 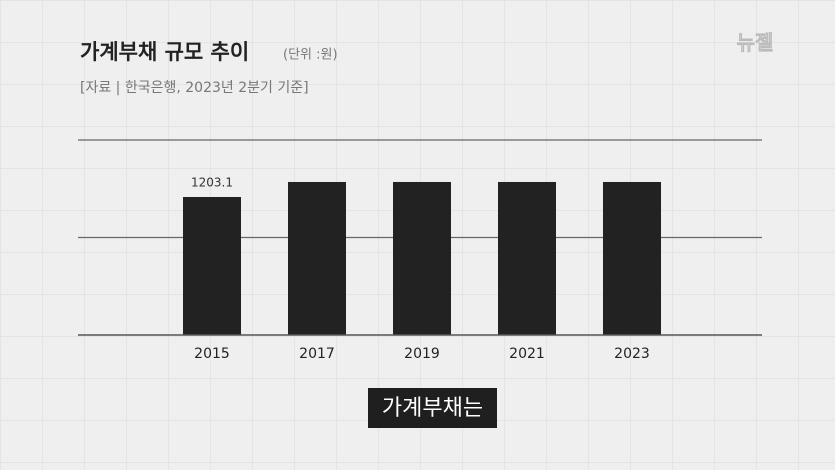 What do you see at coordinates (212, 182) in the screenshot?
I see `value-label: 1203.1` at bounding box center [212, 182].